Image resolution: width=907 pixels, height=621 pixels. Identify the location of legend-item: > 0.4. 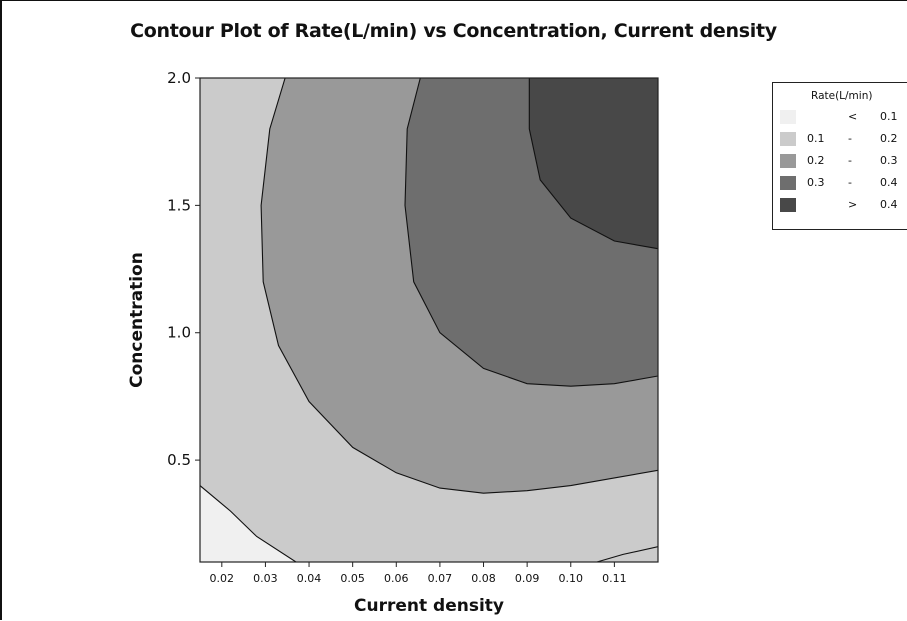
(843, 205).